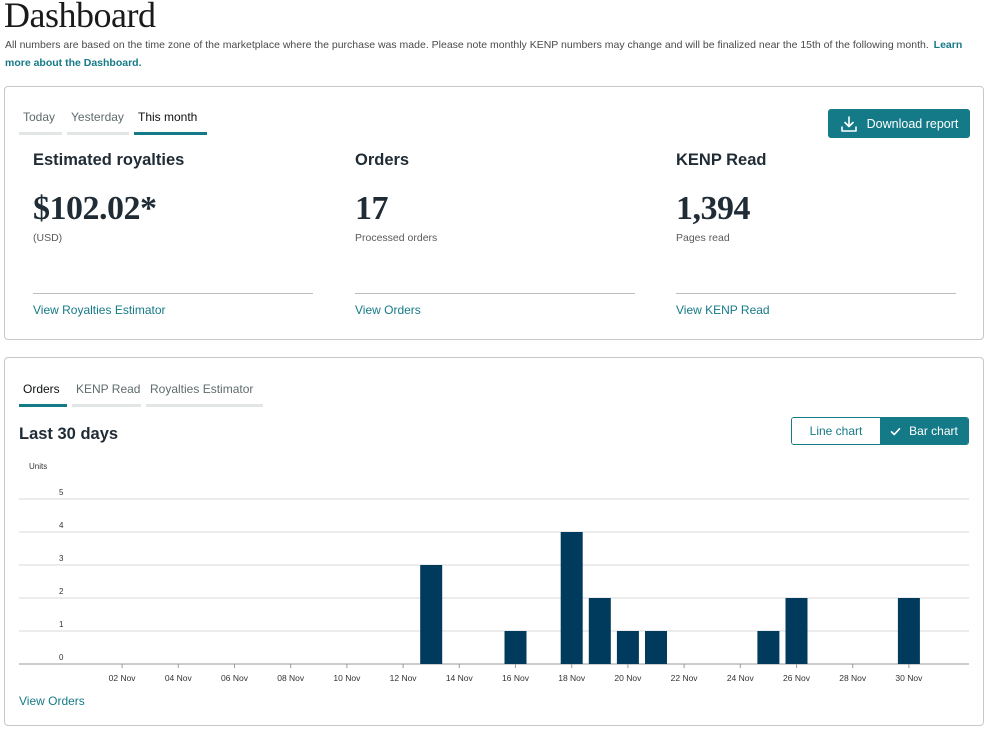 The width and height of the screenshot is (991, 730). I want to click on x-tick-label: 02 Nov, so click(123, 678).